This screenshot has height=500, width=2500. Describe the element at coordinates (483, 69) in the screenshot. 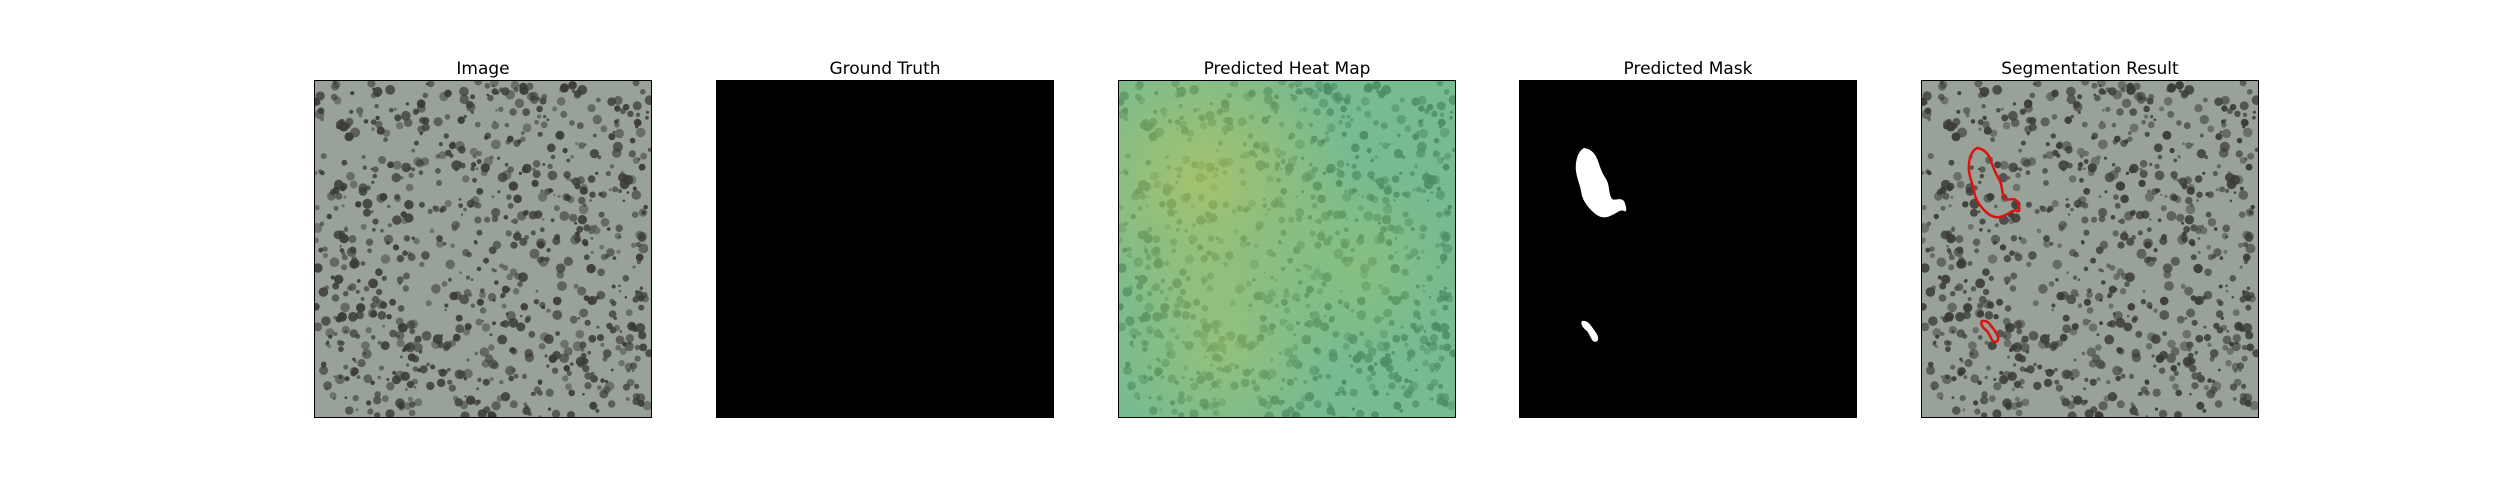

I see `panel-title-image: Image` at that location.